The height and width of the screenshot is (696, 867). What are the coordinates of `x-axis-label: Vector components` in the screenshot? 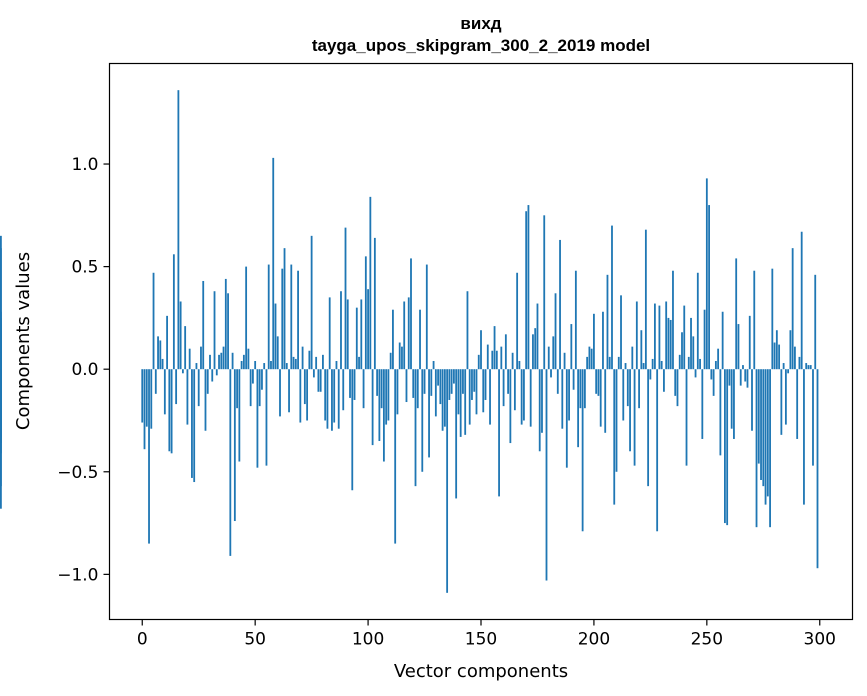 It's located at (481, 671).